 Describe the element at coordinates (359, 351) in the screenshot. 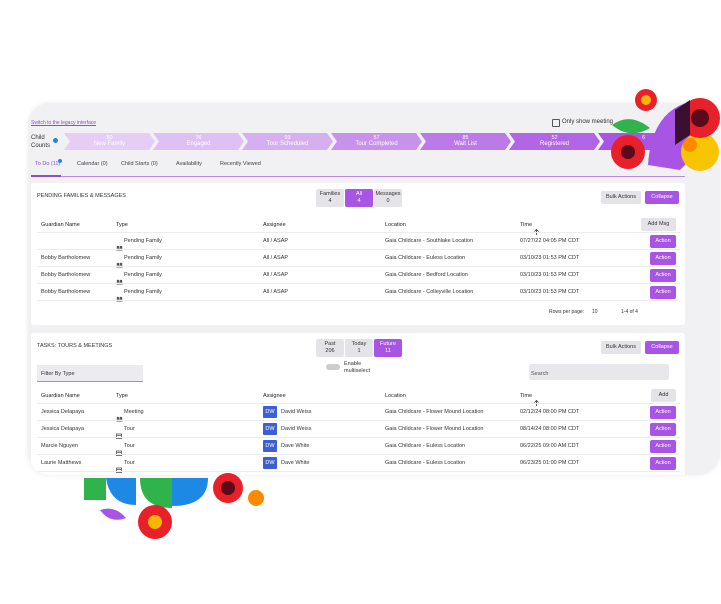

I see `toggle-count: 1` at that location.